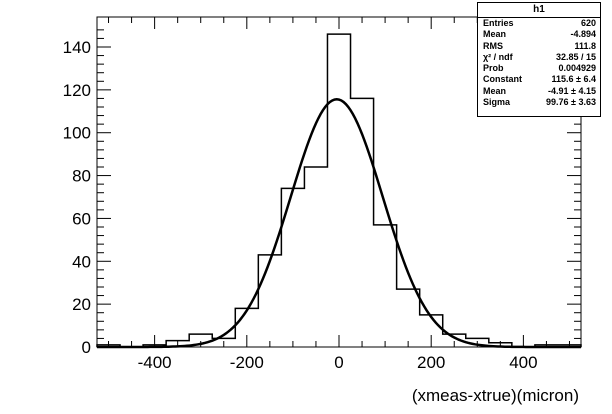 This screenshot has height=414, width=612. Describe the element at coordinates (498, 56) in the screenshot. I see `stats-label: χ² / ndf` at that location.